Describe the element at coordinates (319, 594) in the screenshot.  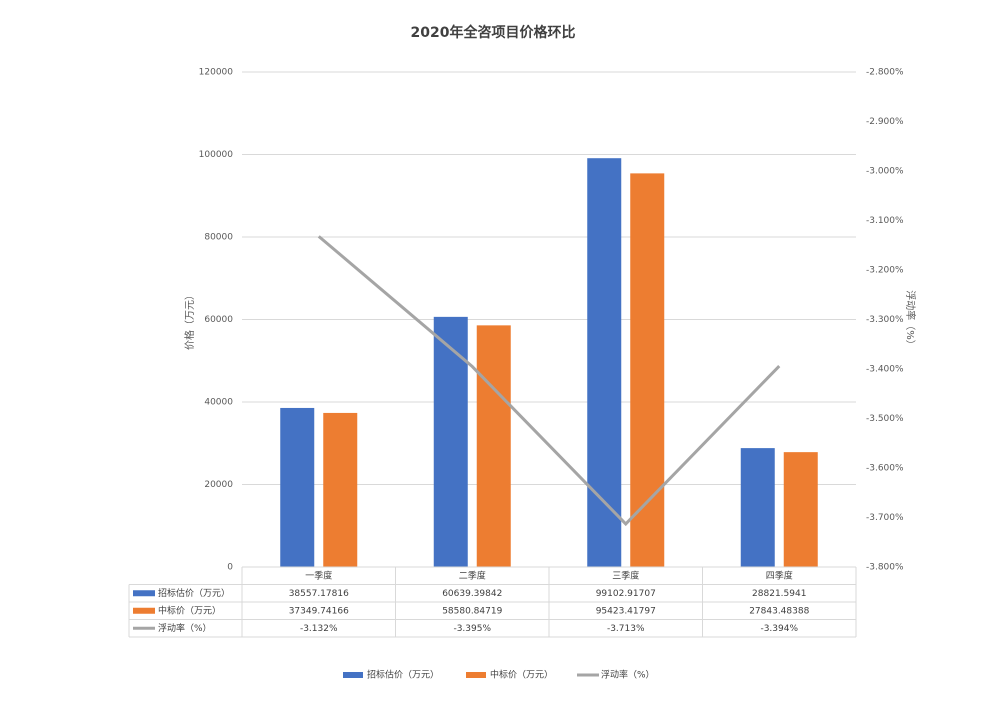
I see `table-value: 38557.17816` at that location.